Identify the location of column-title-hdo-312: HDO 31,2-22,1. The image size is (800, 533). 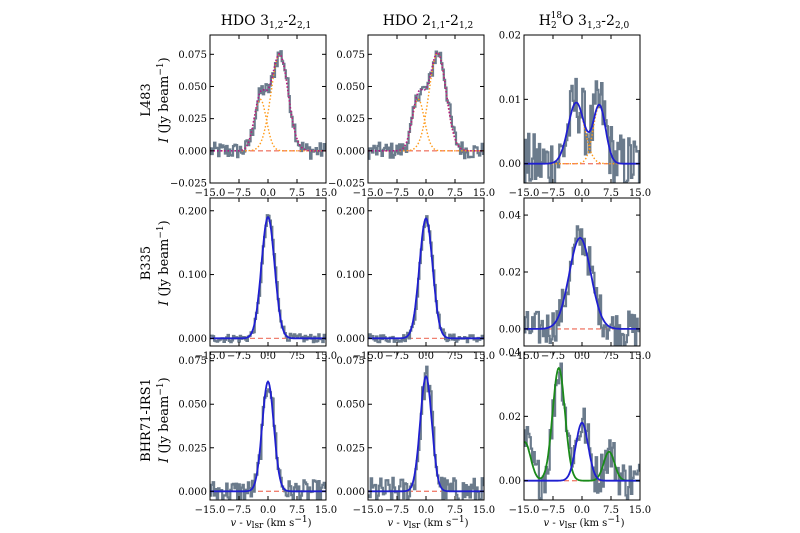
(266, 22).